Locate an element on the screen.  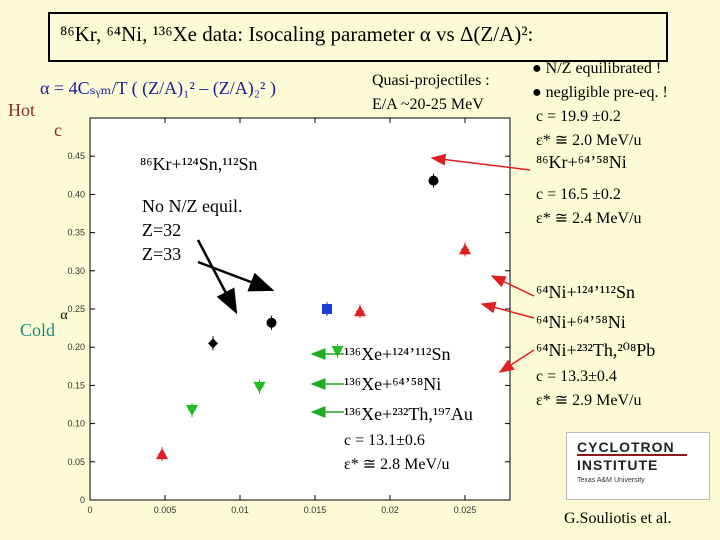
y-tick-label: 0.05 is located at coordinates (76, 462).